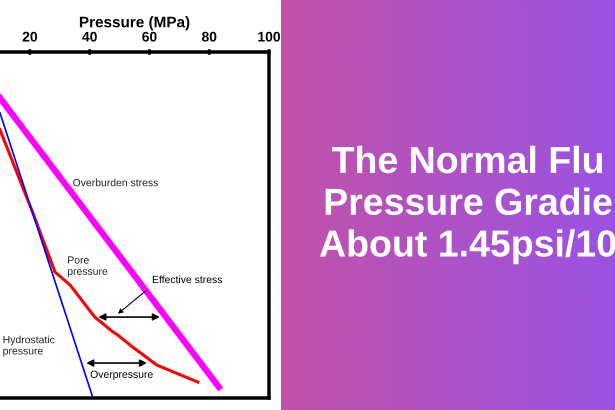 Image resolution: width=615 pixels, height=410 pixels. I want to click on series-label: Overburden stress, so click(115, 182).